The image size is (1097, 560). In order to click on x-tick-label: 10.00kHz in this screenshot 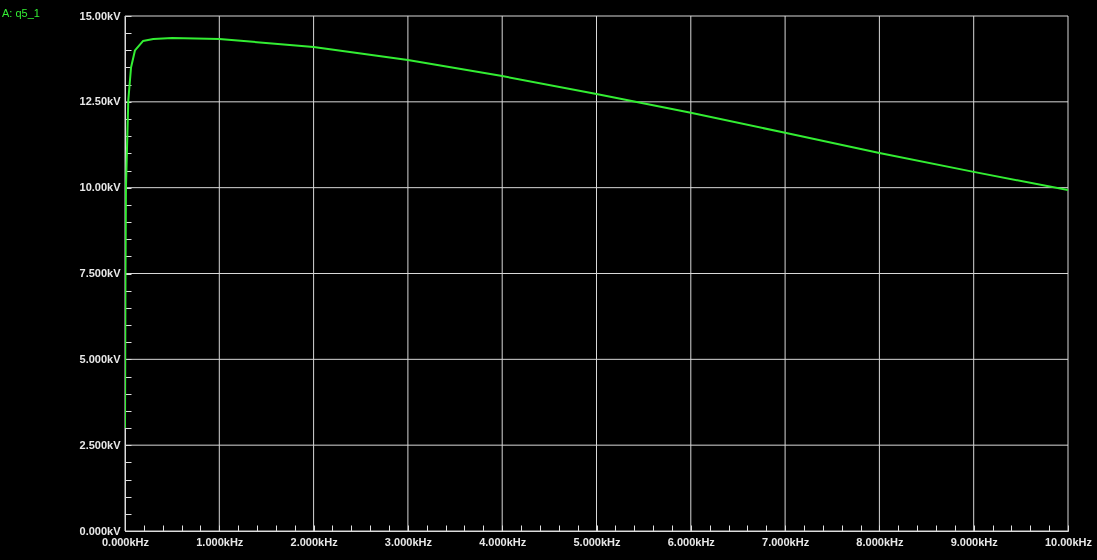, I will do `click(1068, 541)`.